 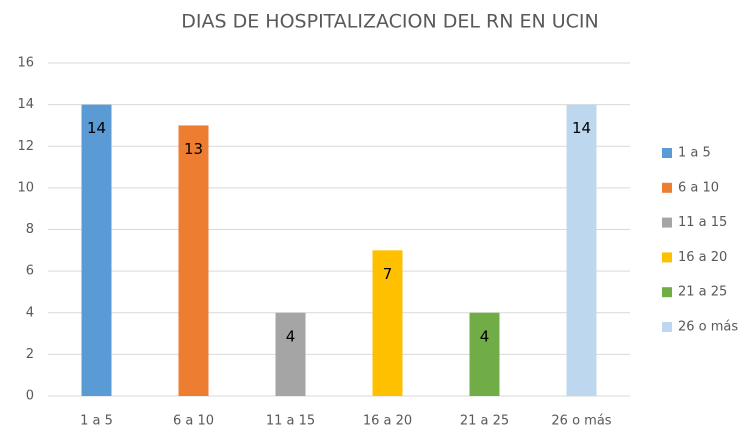 What do you see at coordinates (193, 149) in the screenshot?
I see `data-label: 13` at bounding box center [193, 149].